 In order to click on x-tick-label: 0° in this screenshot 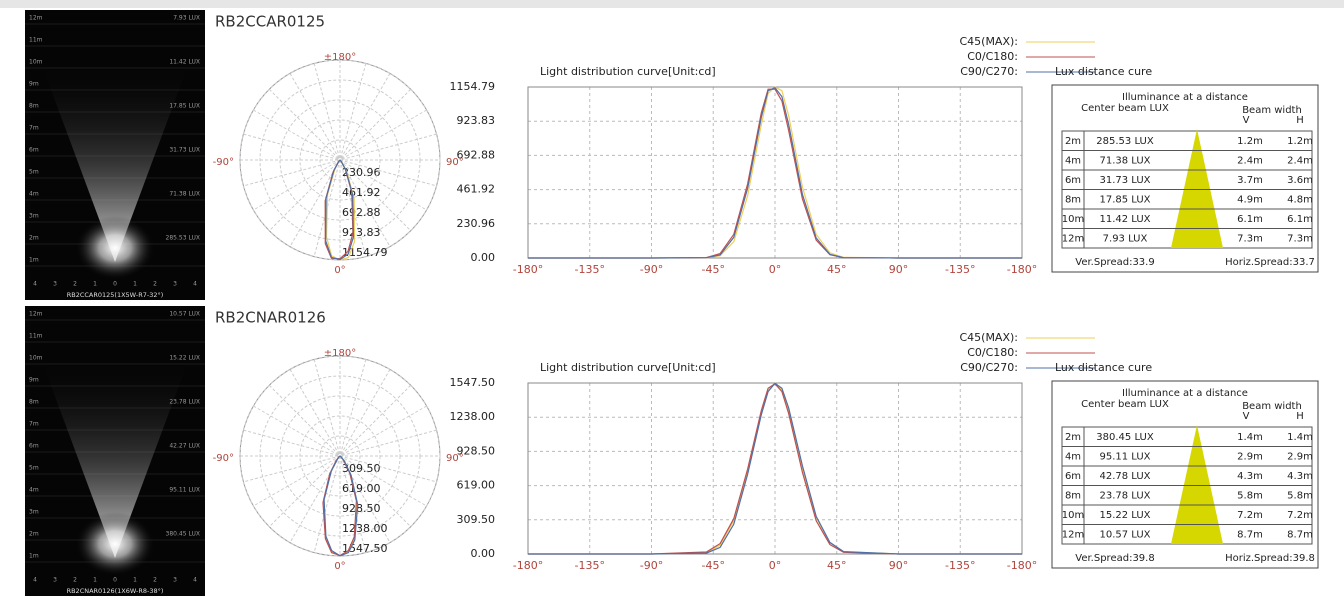, I will do `click(775, 269)`.